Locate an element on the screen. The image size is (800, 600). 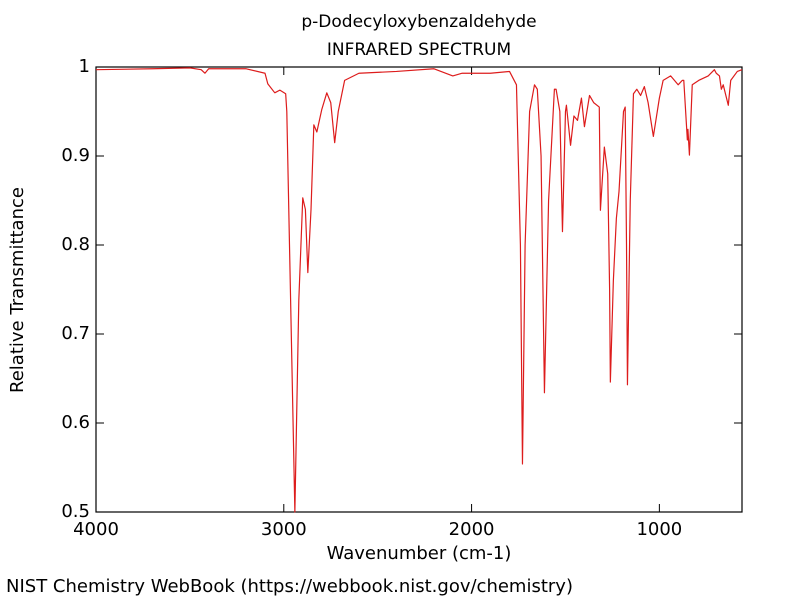
x-tick-label: 4000 is located at coordinates (96, 529).